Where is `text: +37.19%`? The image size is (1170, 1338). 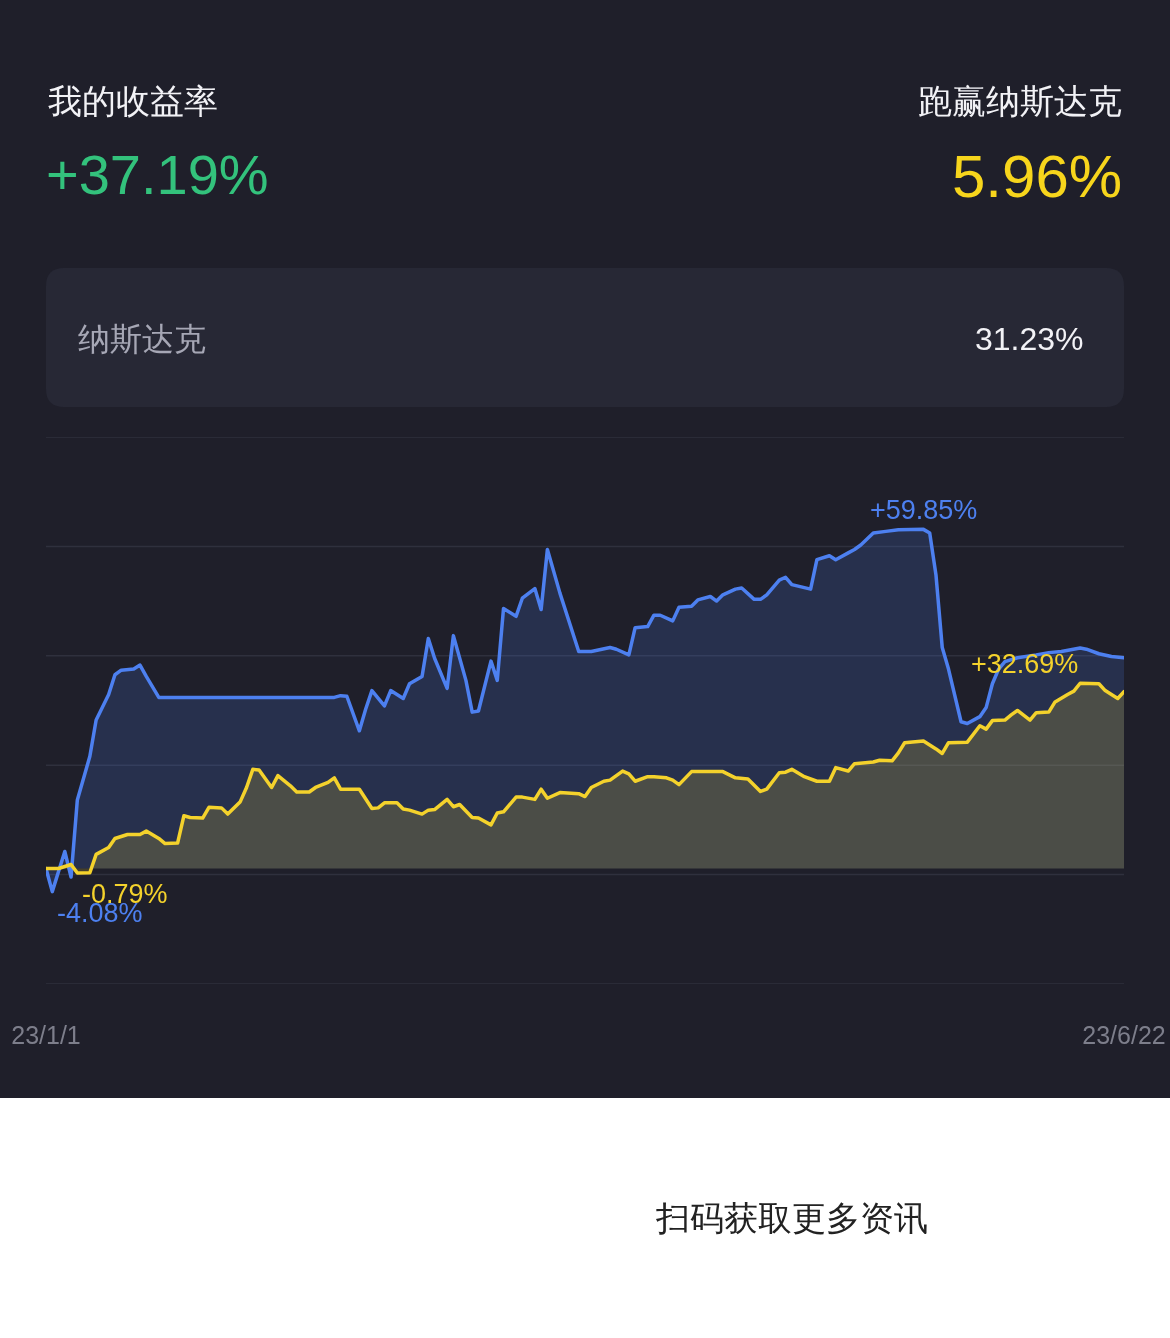 text: +37.19% is located at coordinates (157, 174).